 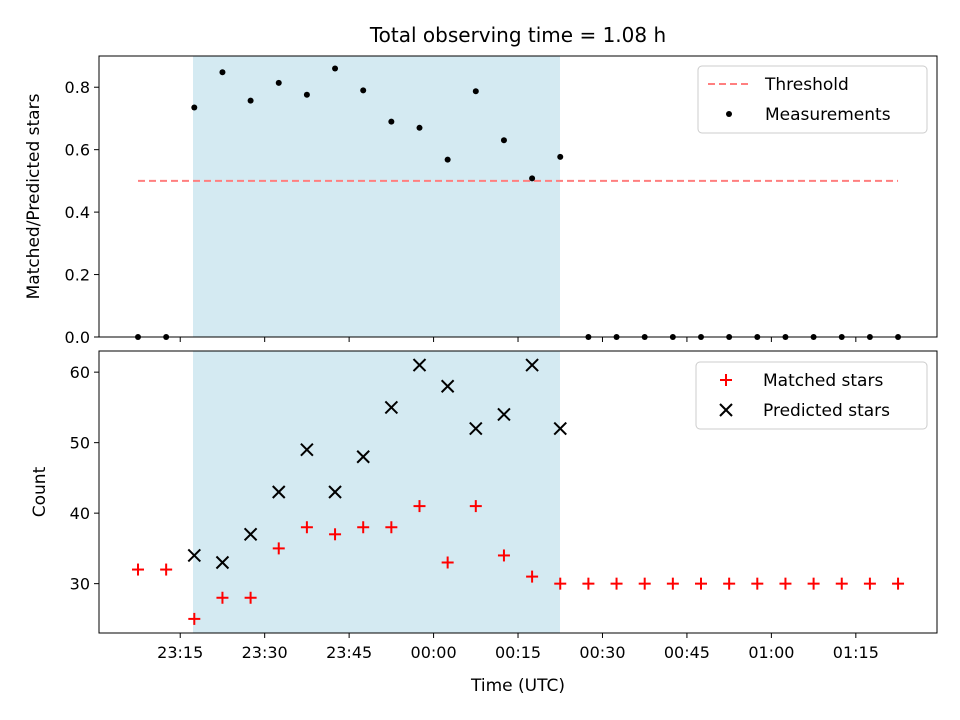 What do you see at coordinates (349, 652) in the screenshot?
I see `x-tick-label: 23:45` at bounding box center [349, 652].